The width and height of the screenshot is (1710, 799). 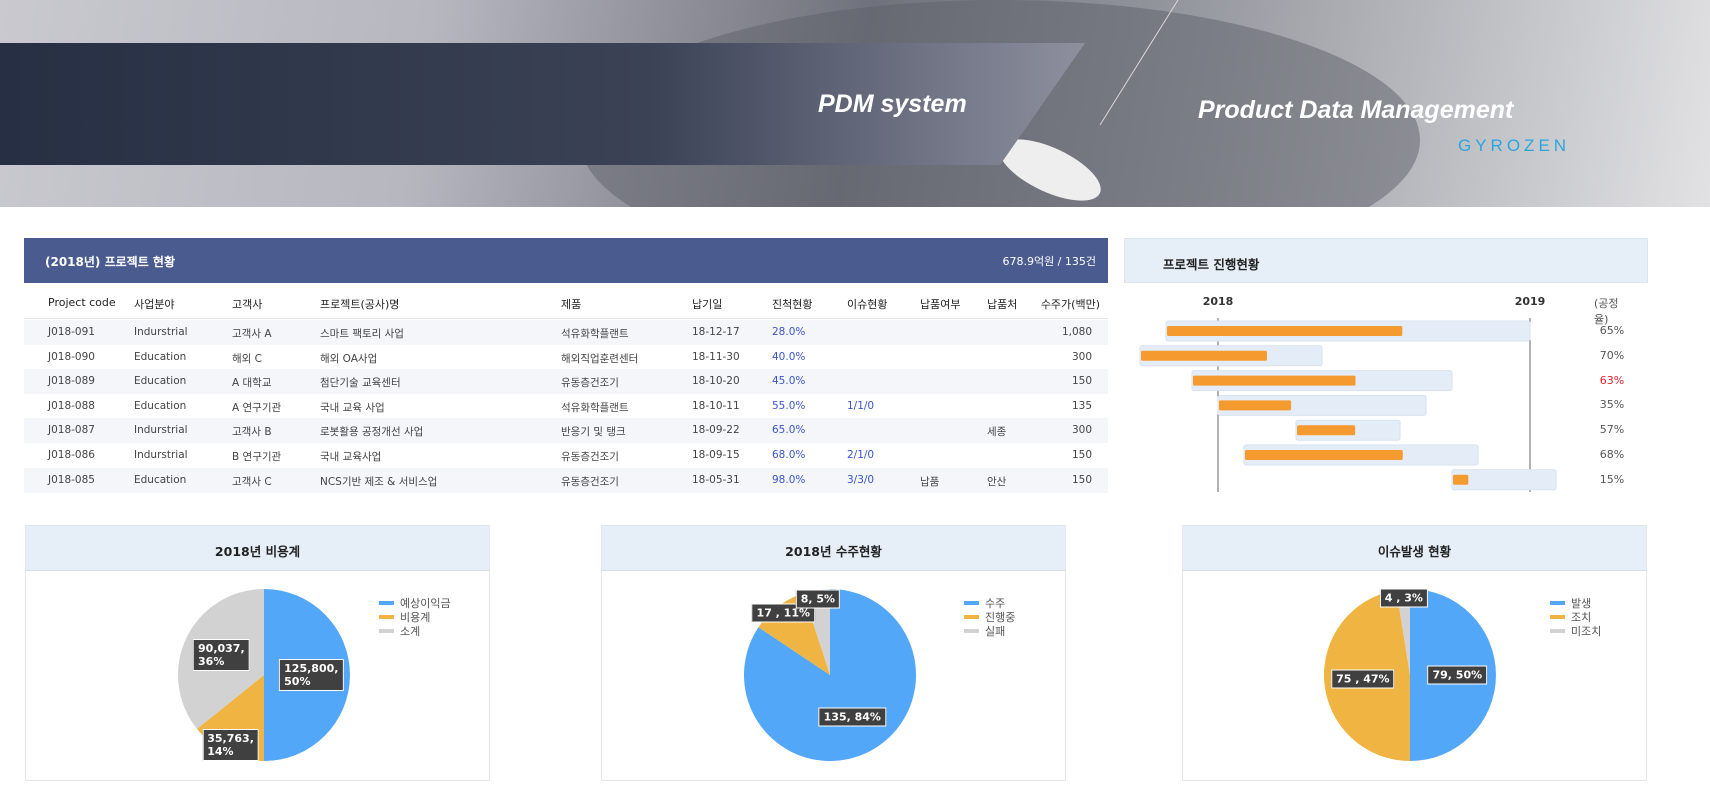 I want to click on pie-header: 2018년 수주현황, so click(x=833, y=548).